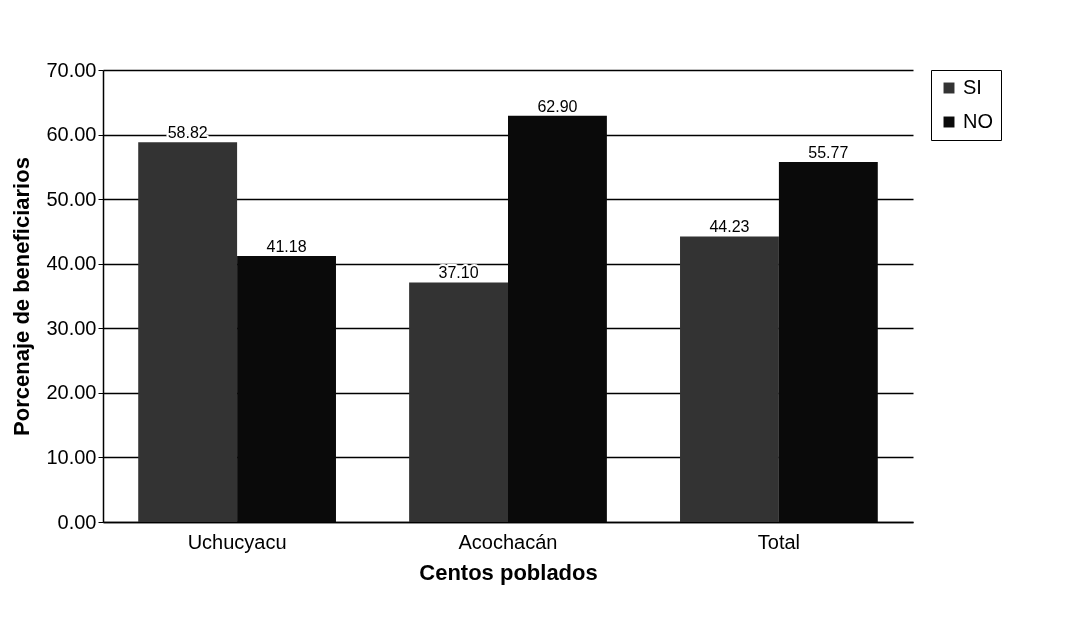 Image resolution: width=1068 pixels, height=621 pixels. Describe the element at coordinates (508, 572) in the screenshot. I see `x-axis-title: Centos poblados` at that location.